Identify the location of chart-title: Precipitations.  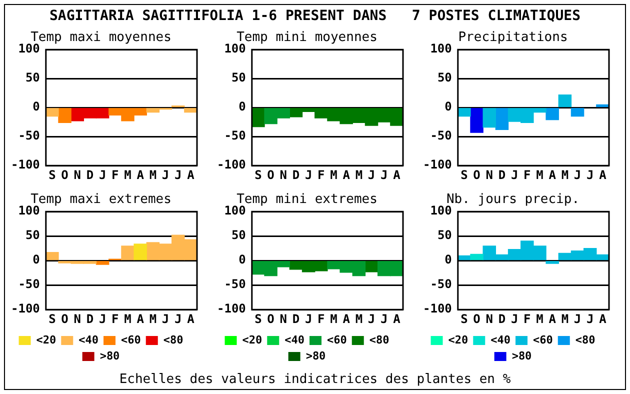
(513, 38).